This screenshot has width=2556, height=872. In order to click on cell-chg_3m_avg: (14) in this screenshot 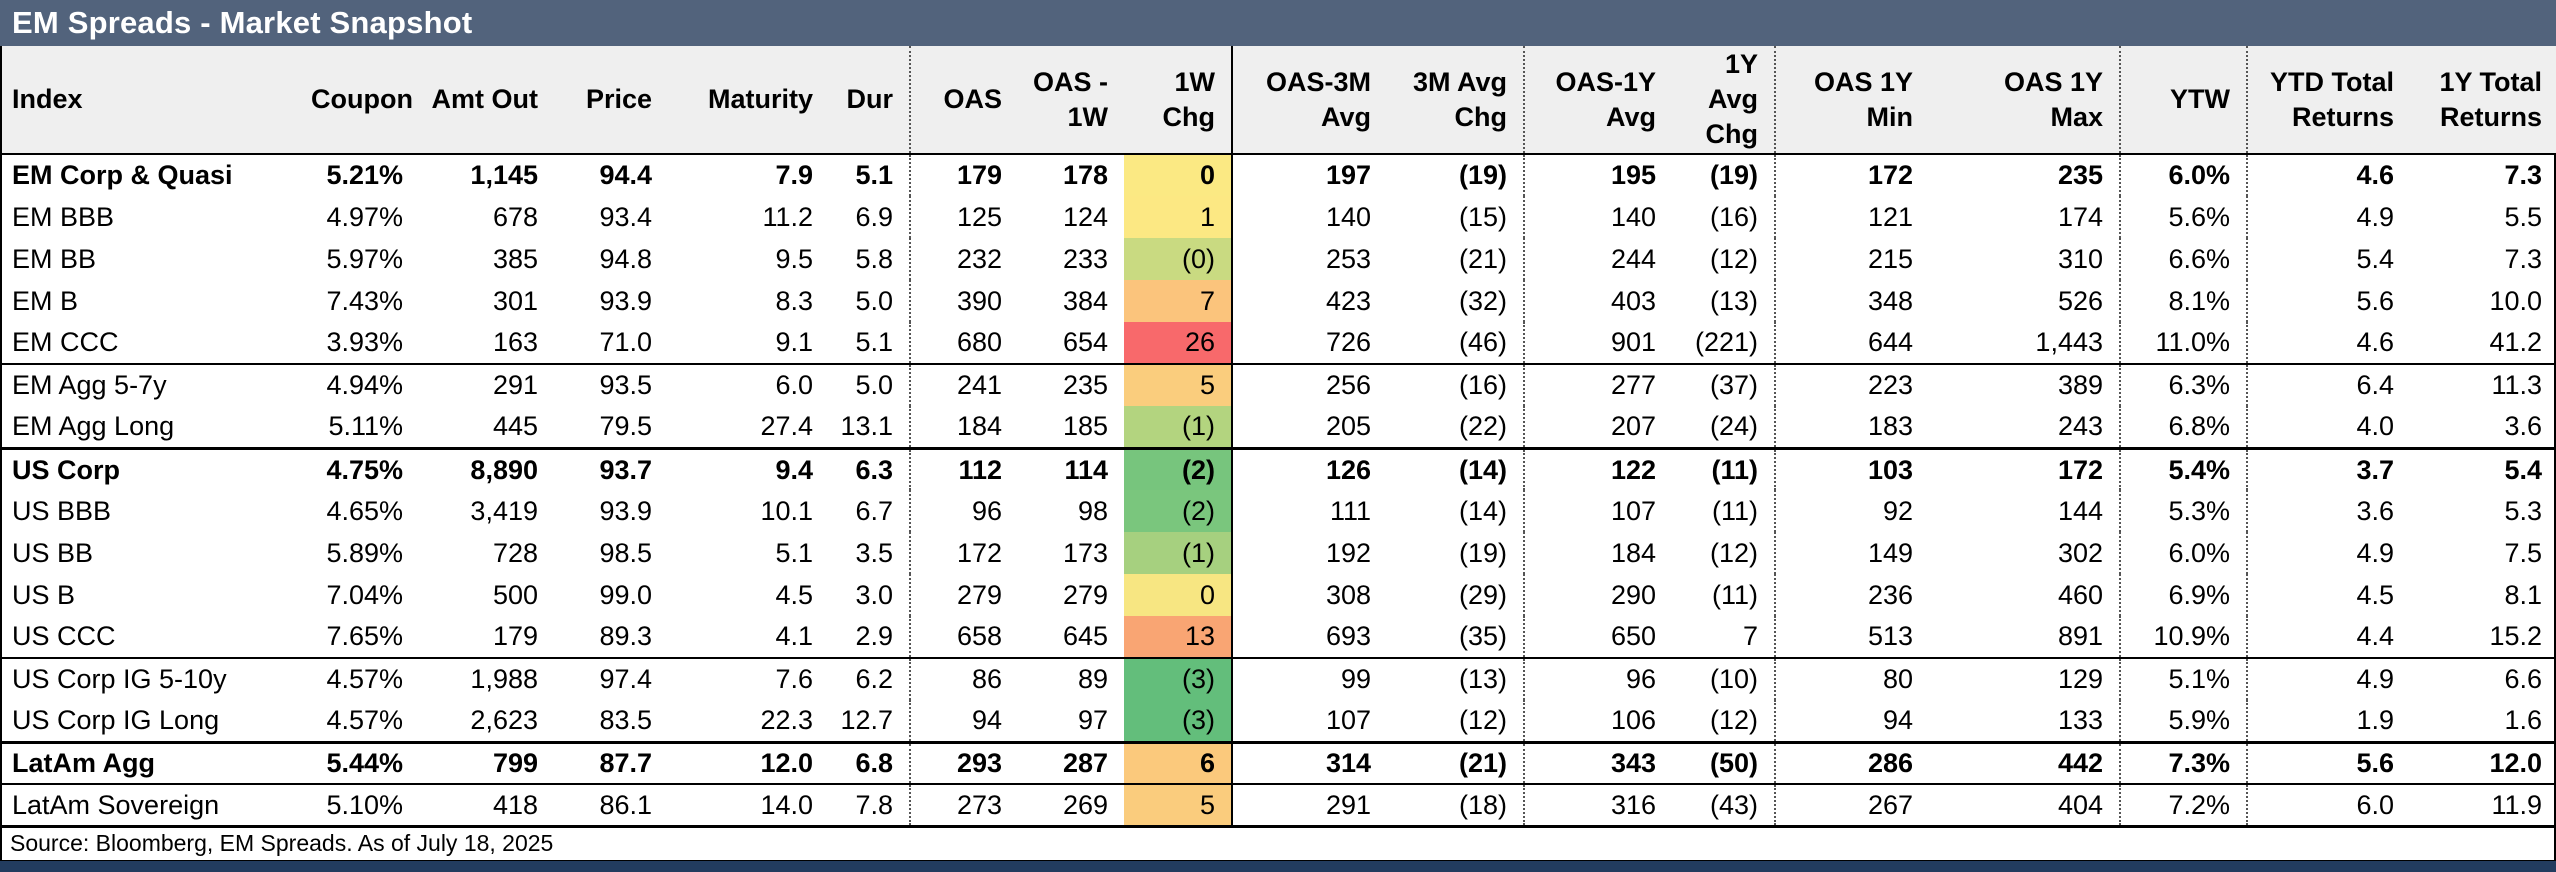, I will do `click(1482, 469)`.